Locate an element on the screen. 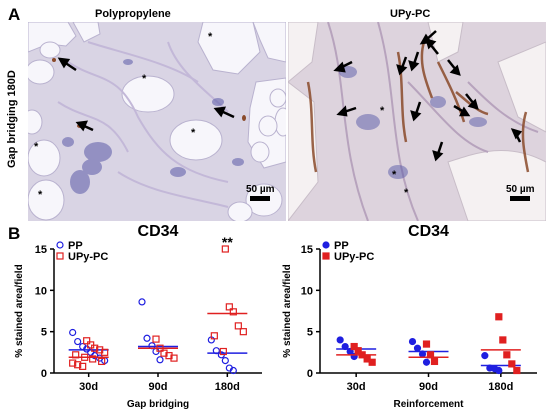 The image size is (550, 413). chart-1-ytick-label-5: 5 is located at coordinates (310, 333).